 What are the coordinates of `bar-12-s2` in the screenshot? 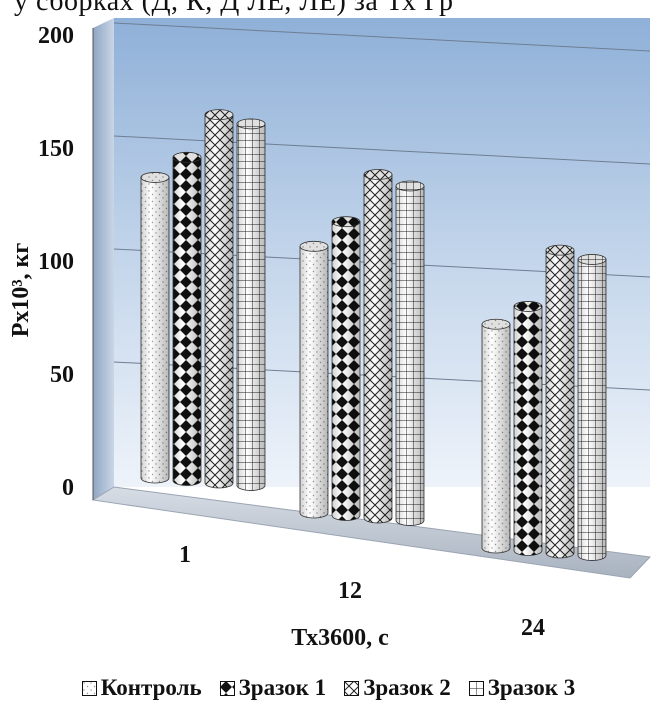 It's located at (378, 346).